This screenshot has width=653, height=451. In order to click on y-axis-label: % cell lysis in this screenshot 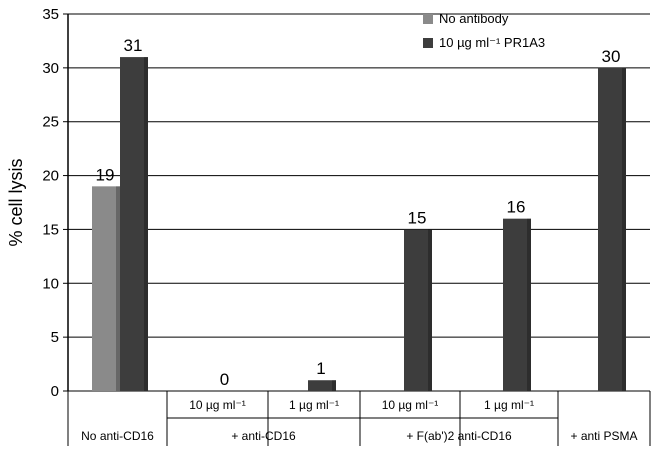, I will do `click(16, 202)`.